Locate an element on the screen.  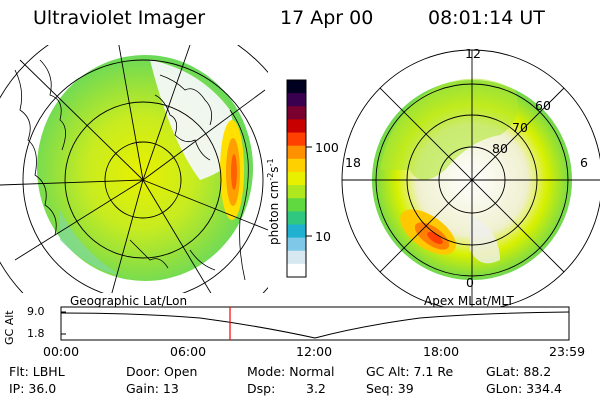
timeline-xtick-2359: 23:59 is located at coordinates (567, 351).